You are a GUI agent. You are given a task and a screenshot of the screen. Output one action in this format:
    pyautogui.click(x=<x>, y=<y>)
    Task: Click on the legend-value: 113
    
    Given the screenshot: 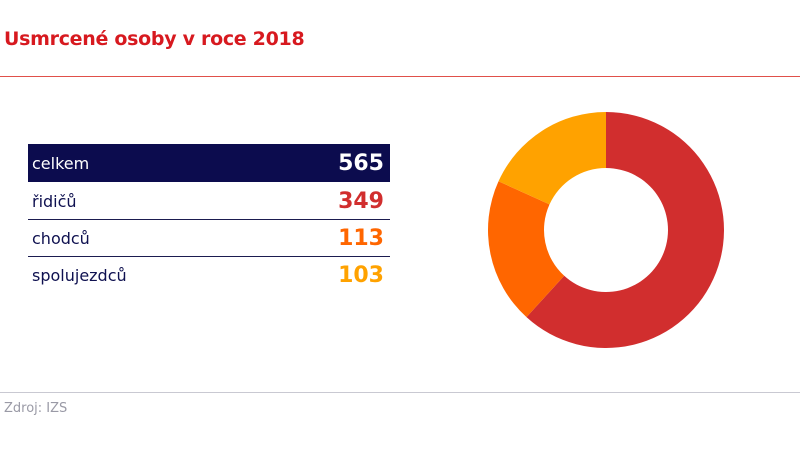 What is the action you would take?
    pyautogui.click(x=361, y=238)
    